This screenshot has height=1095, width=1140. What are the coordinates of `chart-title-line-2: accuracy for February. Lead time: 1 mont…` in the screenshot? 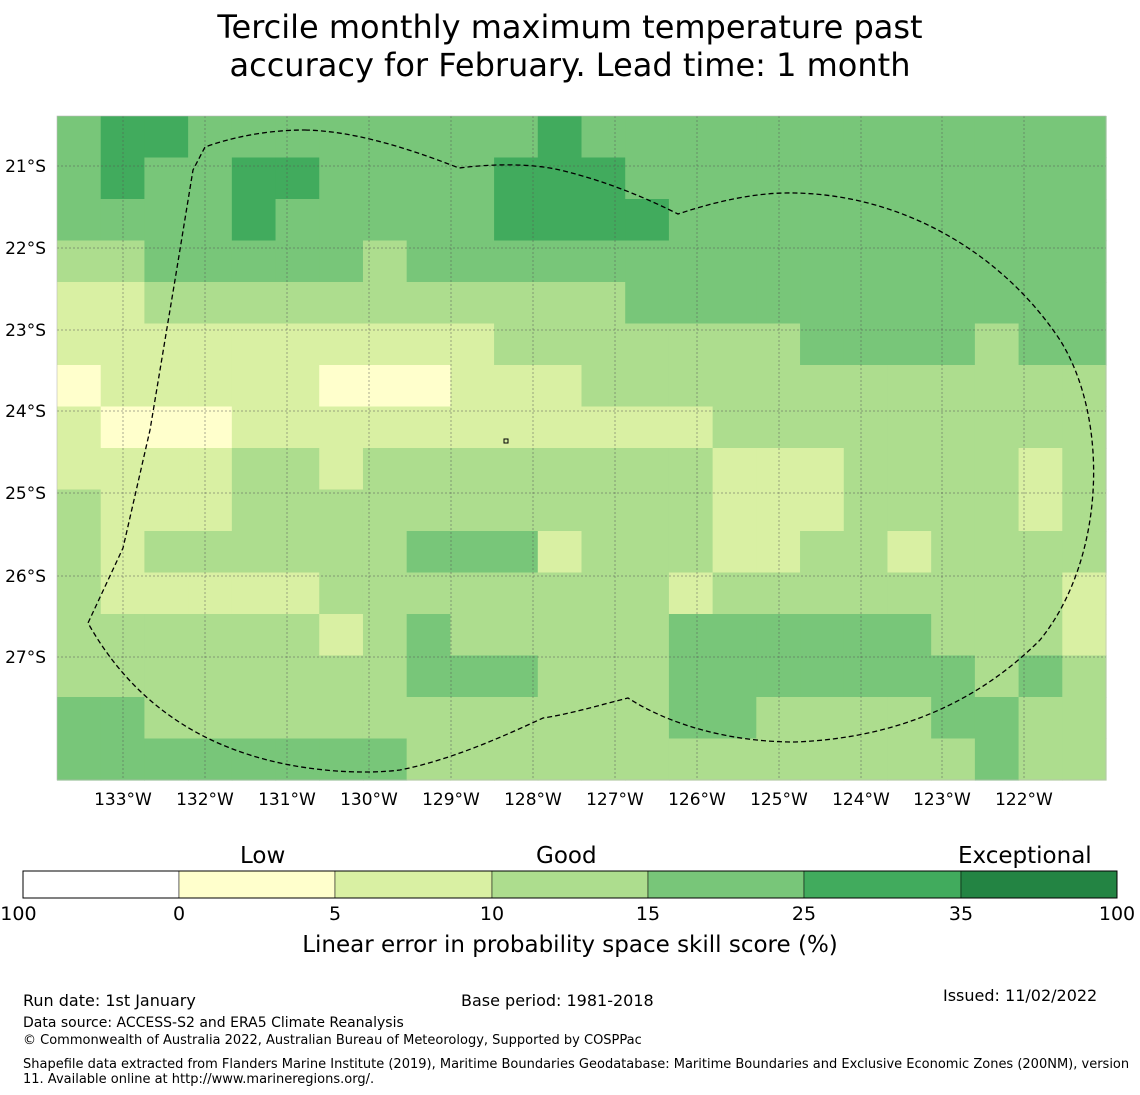 It's located at (570, 65).